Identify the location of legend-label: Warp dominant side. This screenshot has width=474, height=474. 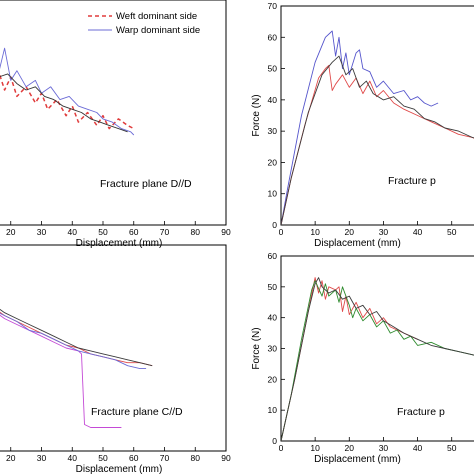
(158, 30).